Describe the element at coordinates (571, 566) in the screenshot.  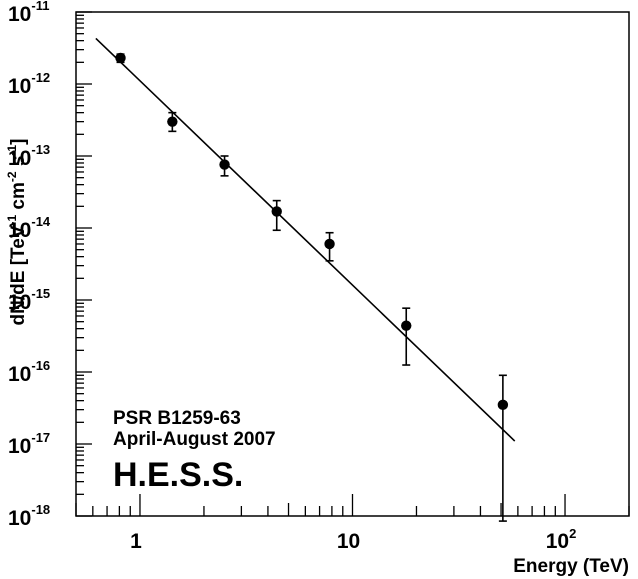
I see `x-axis-label: Energy (TeV)` at that location.